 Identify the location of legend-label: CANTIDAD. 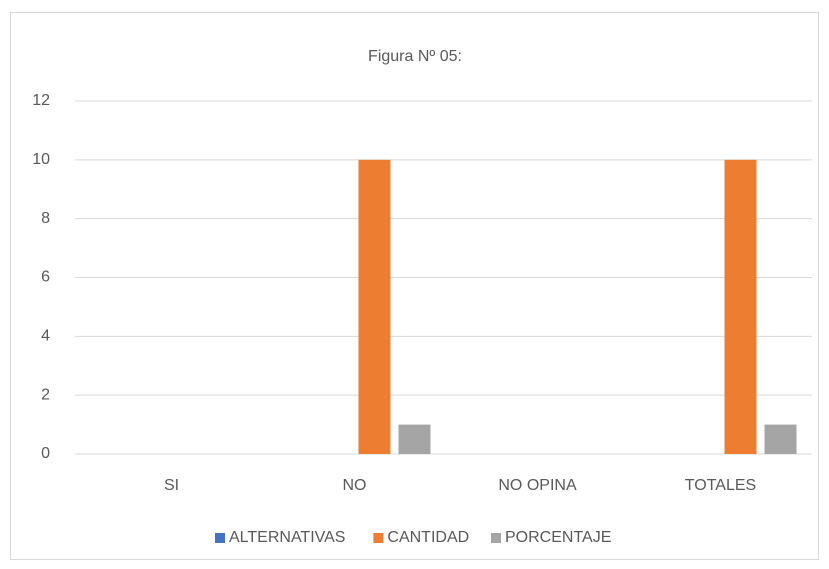
(428, 537).